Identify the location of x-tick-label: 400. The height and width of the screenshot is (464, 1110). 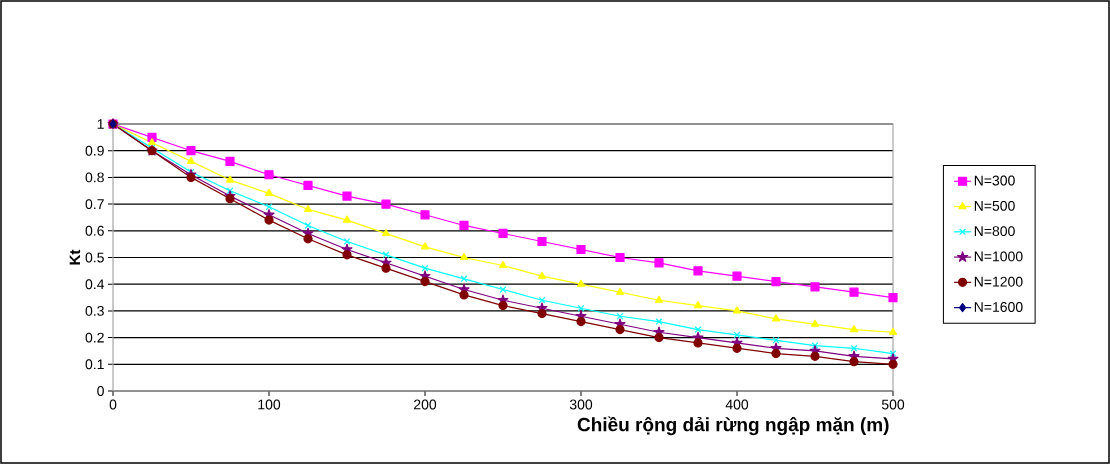
(737, 404).